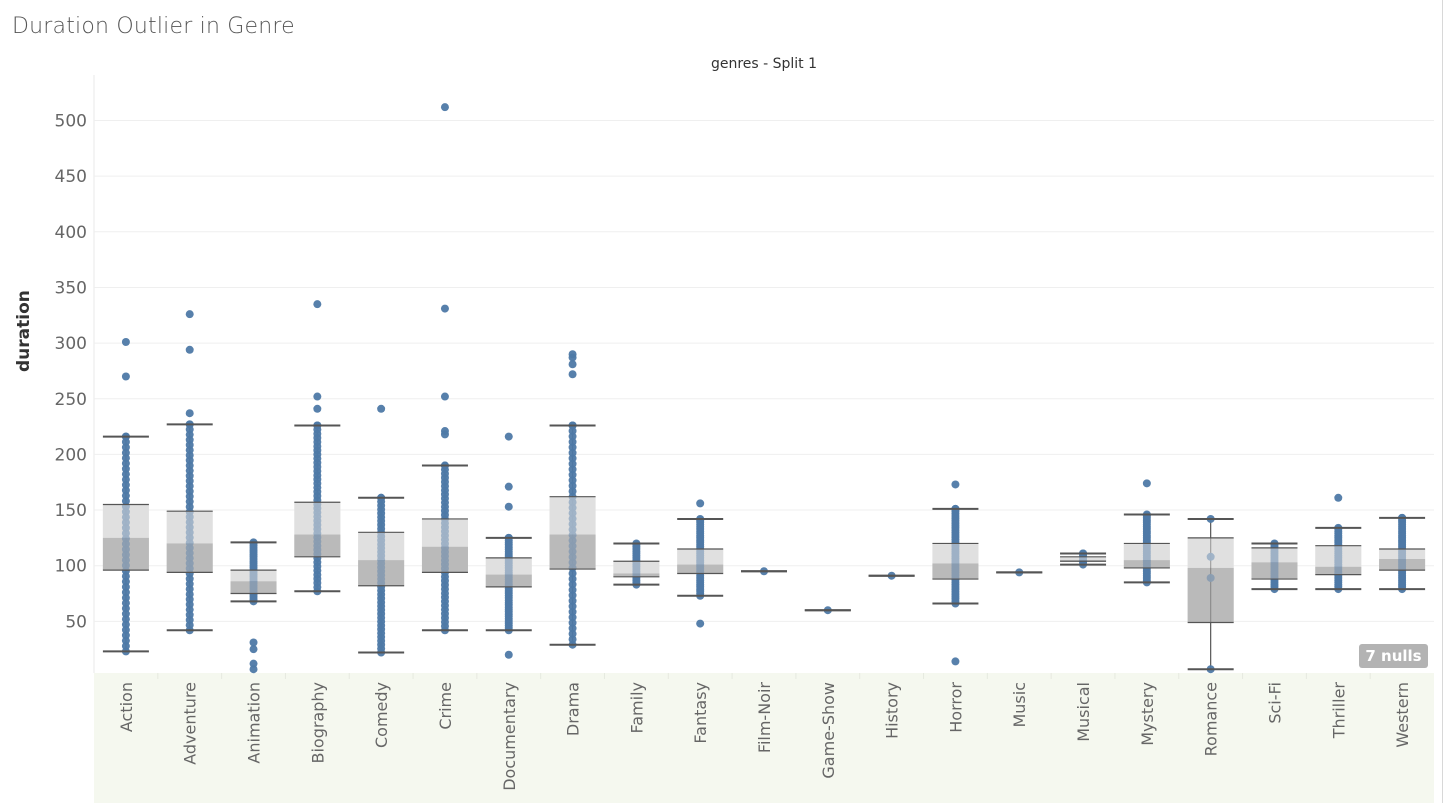 This screenshot has height=803, width=1447. I want to click on y-tick-label: 150, so click(71, 511).